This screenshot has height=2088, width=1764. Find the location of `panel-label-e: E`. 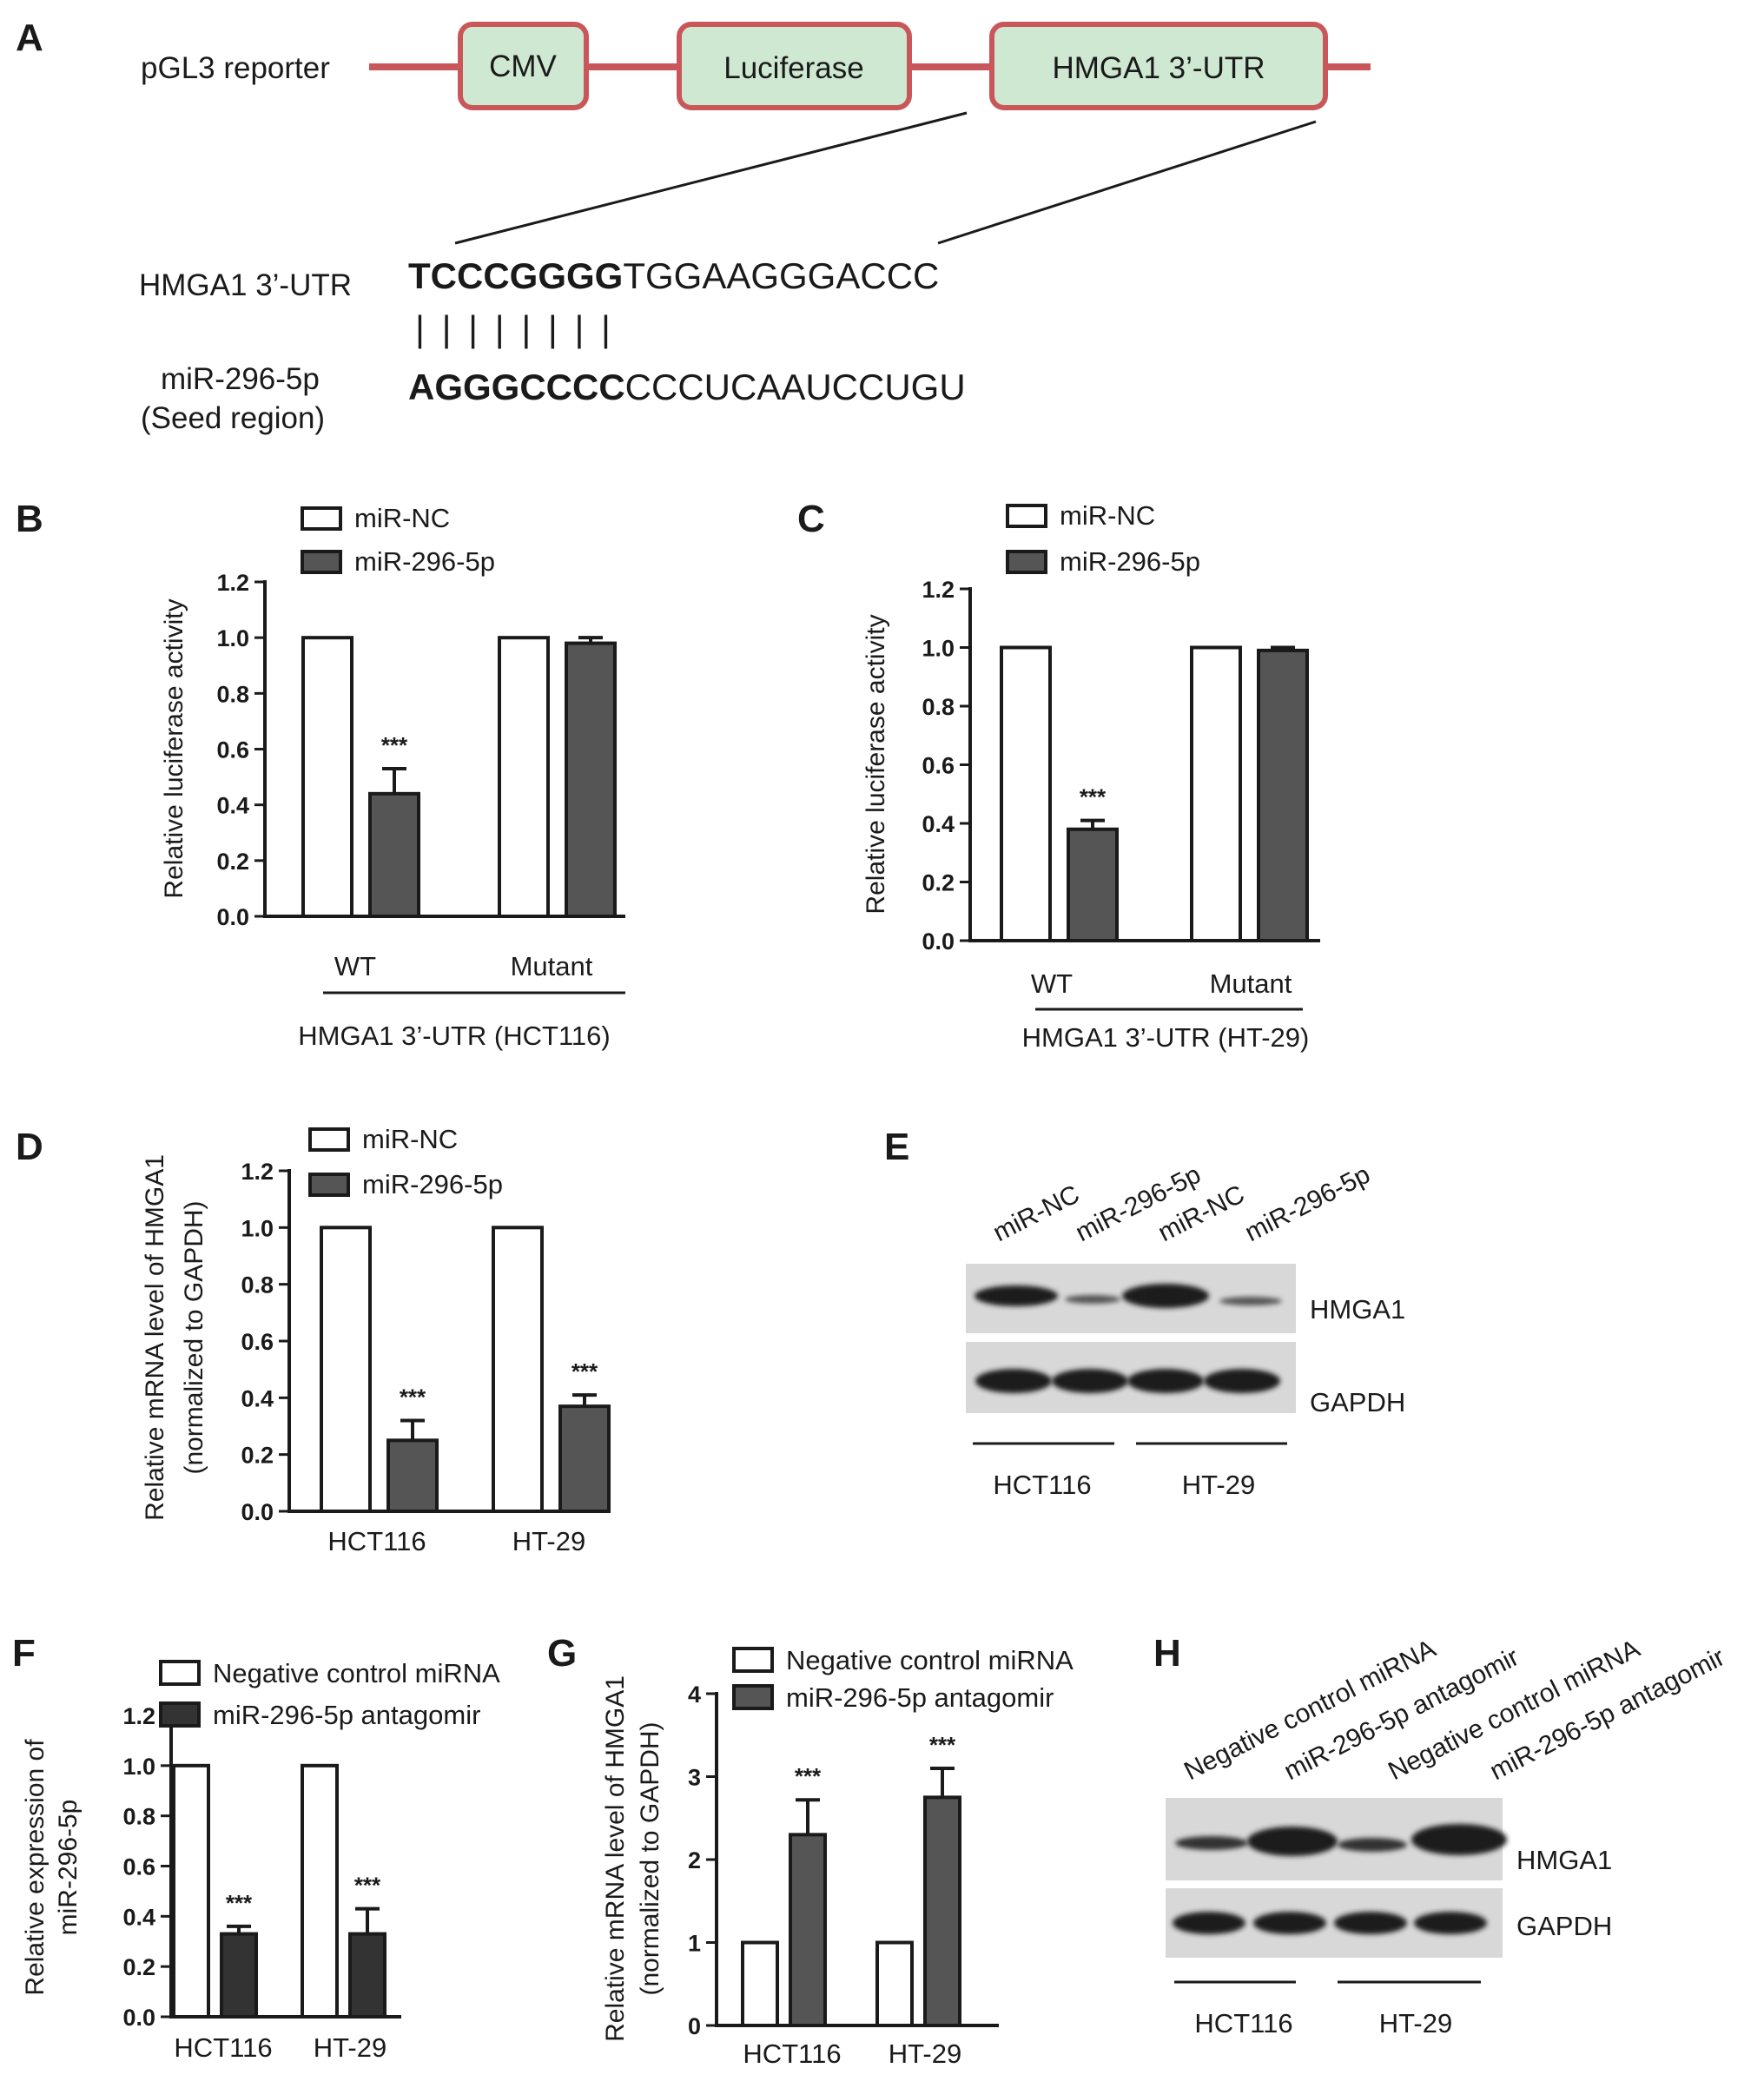

panel-label-e: E is located at coordinates (896, 1147).